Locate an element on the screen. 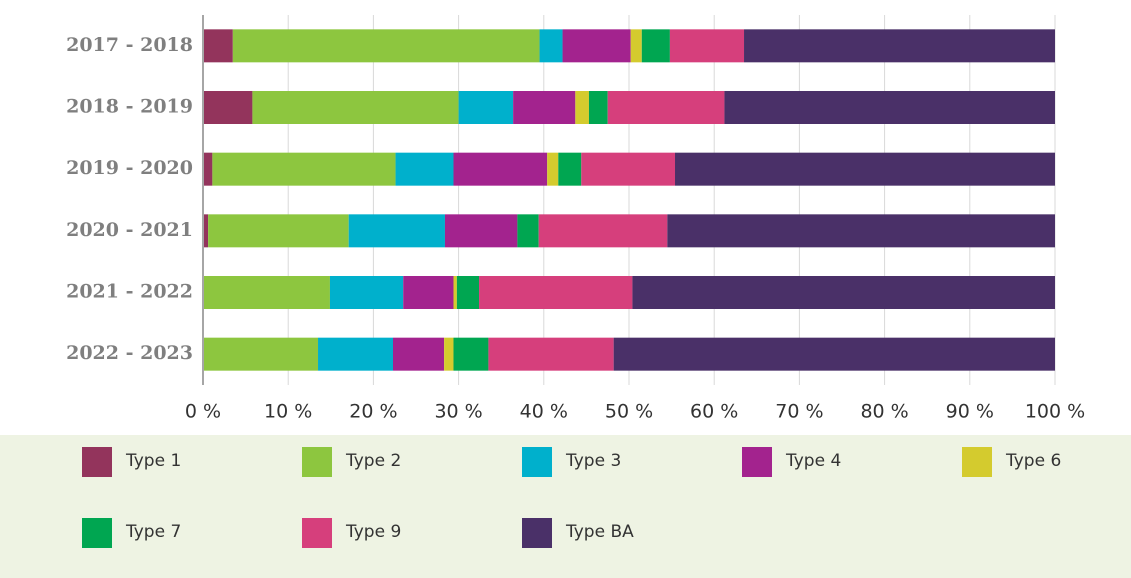 The height and width of the screenshot is (578, 1131). legend-label: Type BA is located at coordinates (599, 532).